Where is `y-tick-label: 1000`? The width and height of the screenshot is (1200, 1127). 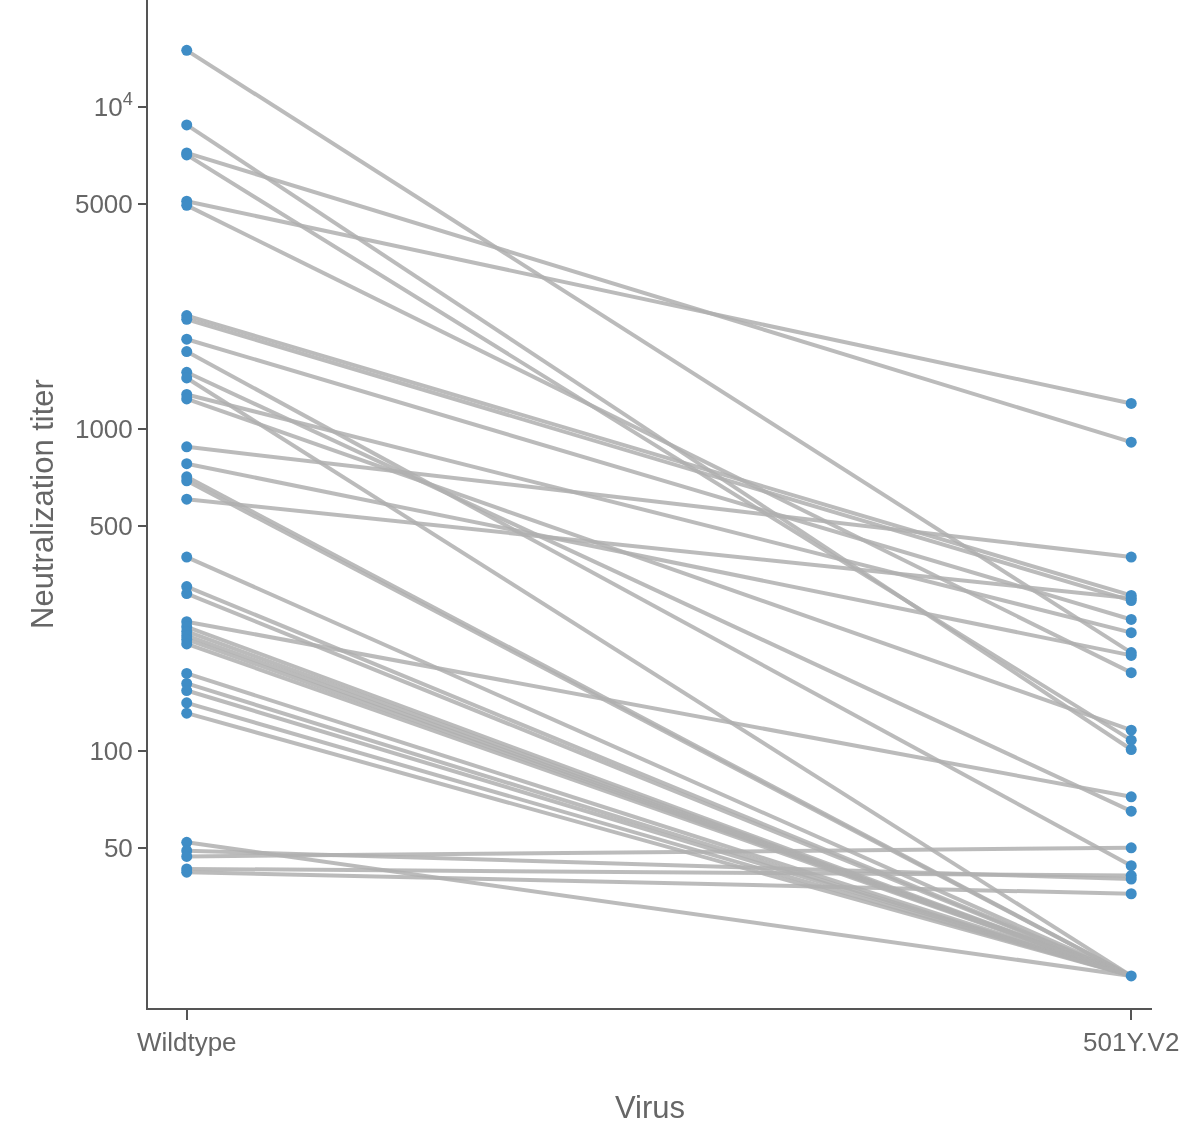 y-tick-label: 1000 is located at coordinates (103, 429).